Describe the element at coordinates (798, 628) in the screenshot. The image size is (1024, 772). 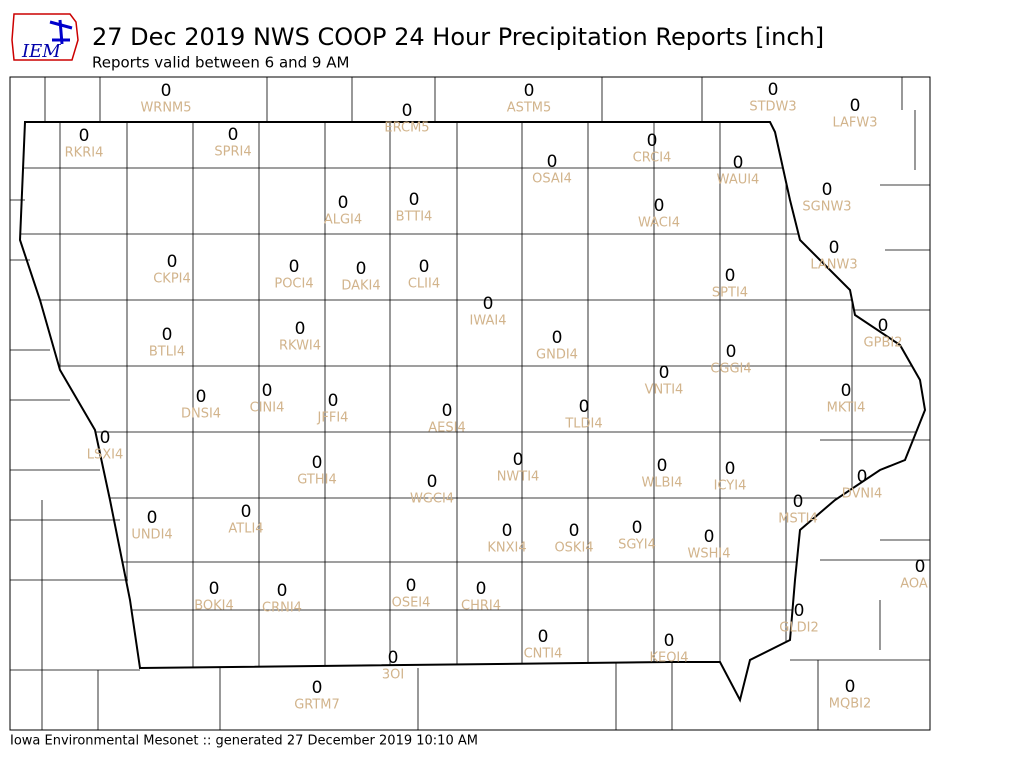
I see `station-id: GLDI2` at that location.